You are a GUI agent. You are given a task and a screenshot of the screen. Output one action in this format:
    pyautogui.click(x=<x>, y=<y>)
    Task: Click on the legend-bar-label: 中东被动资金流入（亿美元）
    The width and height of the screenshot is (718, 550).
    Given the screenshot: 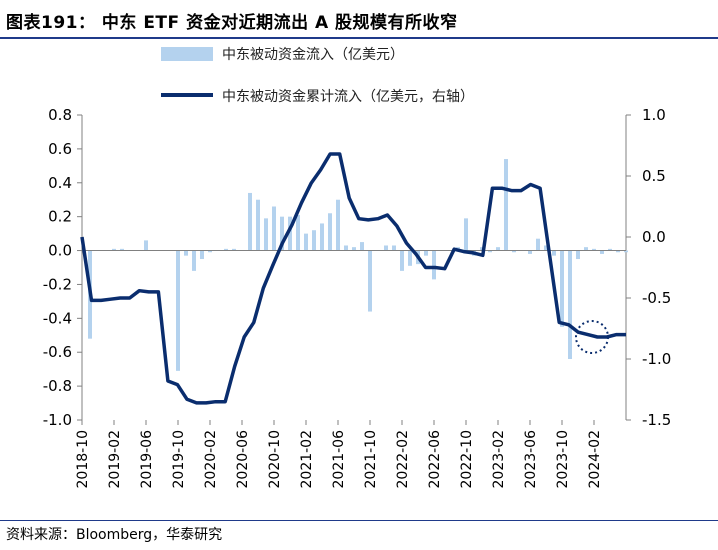 What is the action you would take?
    pyautogui.click(x=313, y=55)
    